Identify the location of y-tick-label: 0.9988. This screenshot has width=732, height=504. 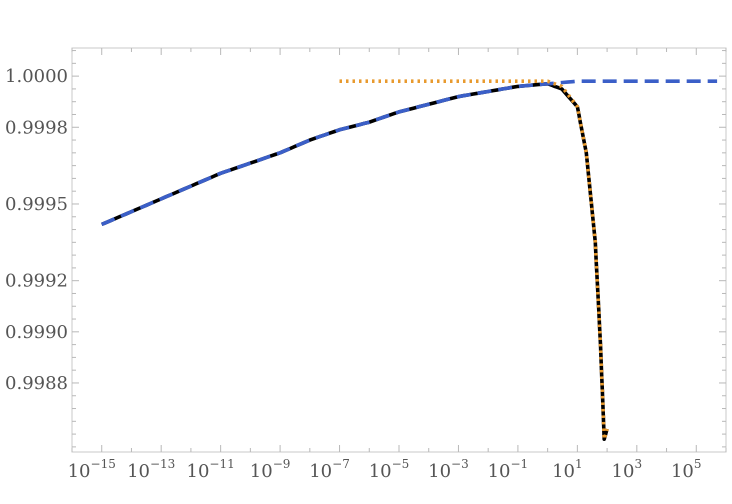
(36, 383).